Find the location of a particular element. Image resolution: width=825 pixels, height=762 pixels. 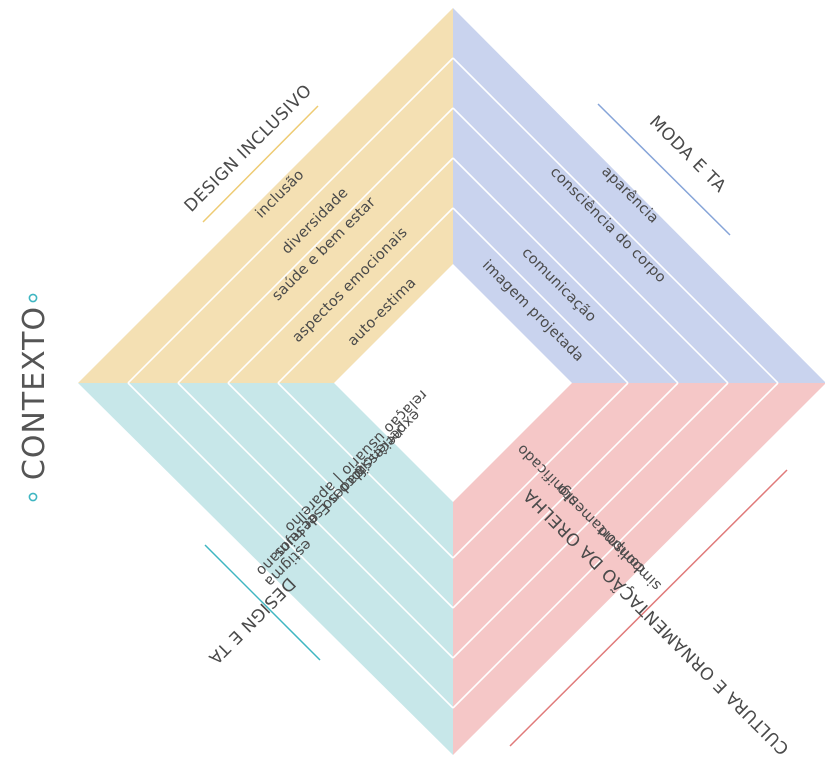

accent-line-design-inclusivo is located at coordinates (260, 164).